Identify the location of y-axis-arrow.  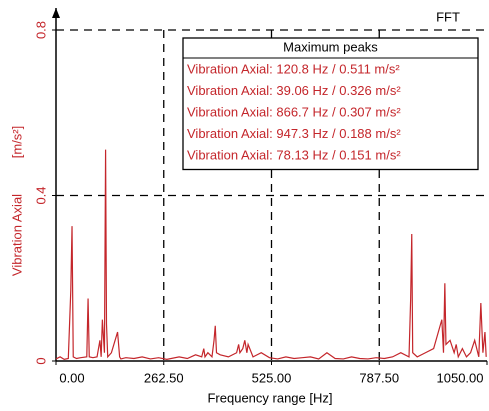
(56, 13).